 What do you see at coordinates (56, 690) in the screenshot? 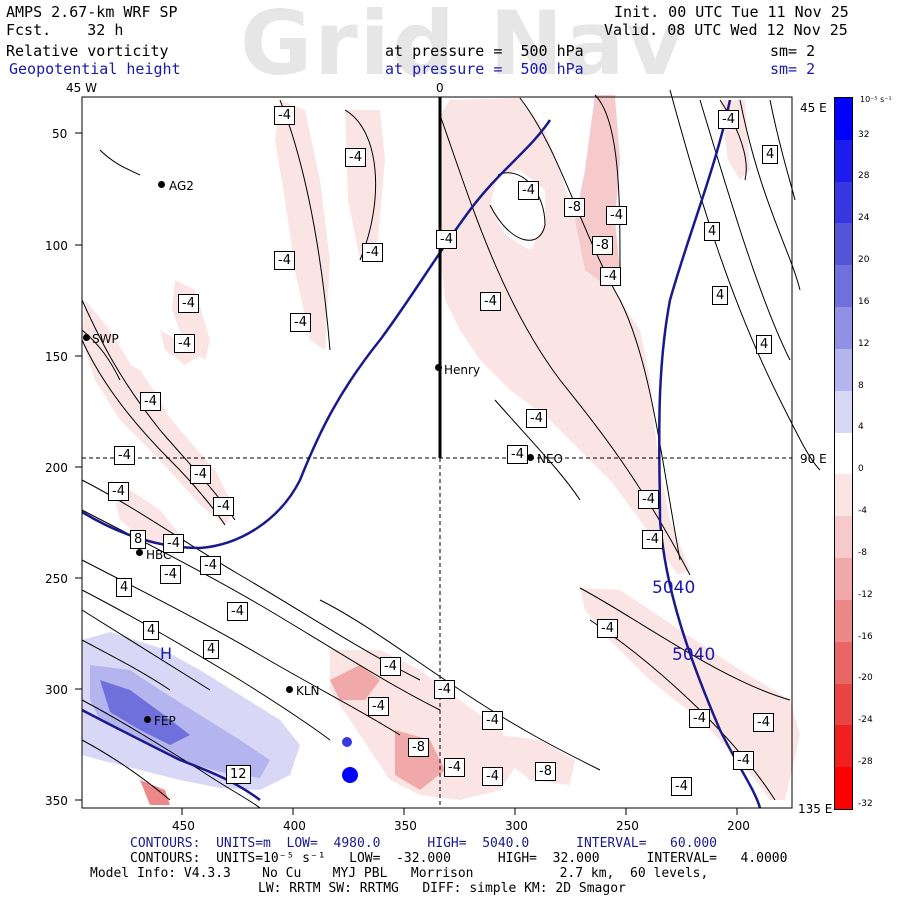
I see `y-tick-label: 300` at bounding box center [56, 690].